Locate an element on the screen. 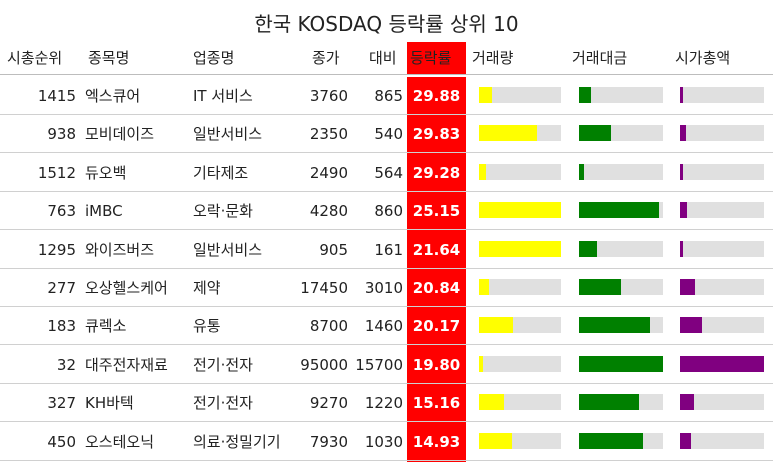 Image resolution: width=773 pixels, height=467 pixels. cell-rate: 29.28 is located at coordinates (436, 173).